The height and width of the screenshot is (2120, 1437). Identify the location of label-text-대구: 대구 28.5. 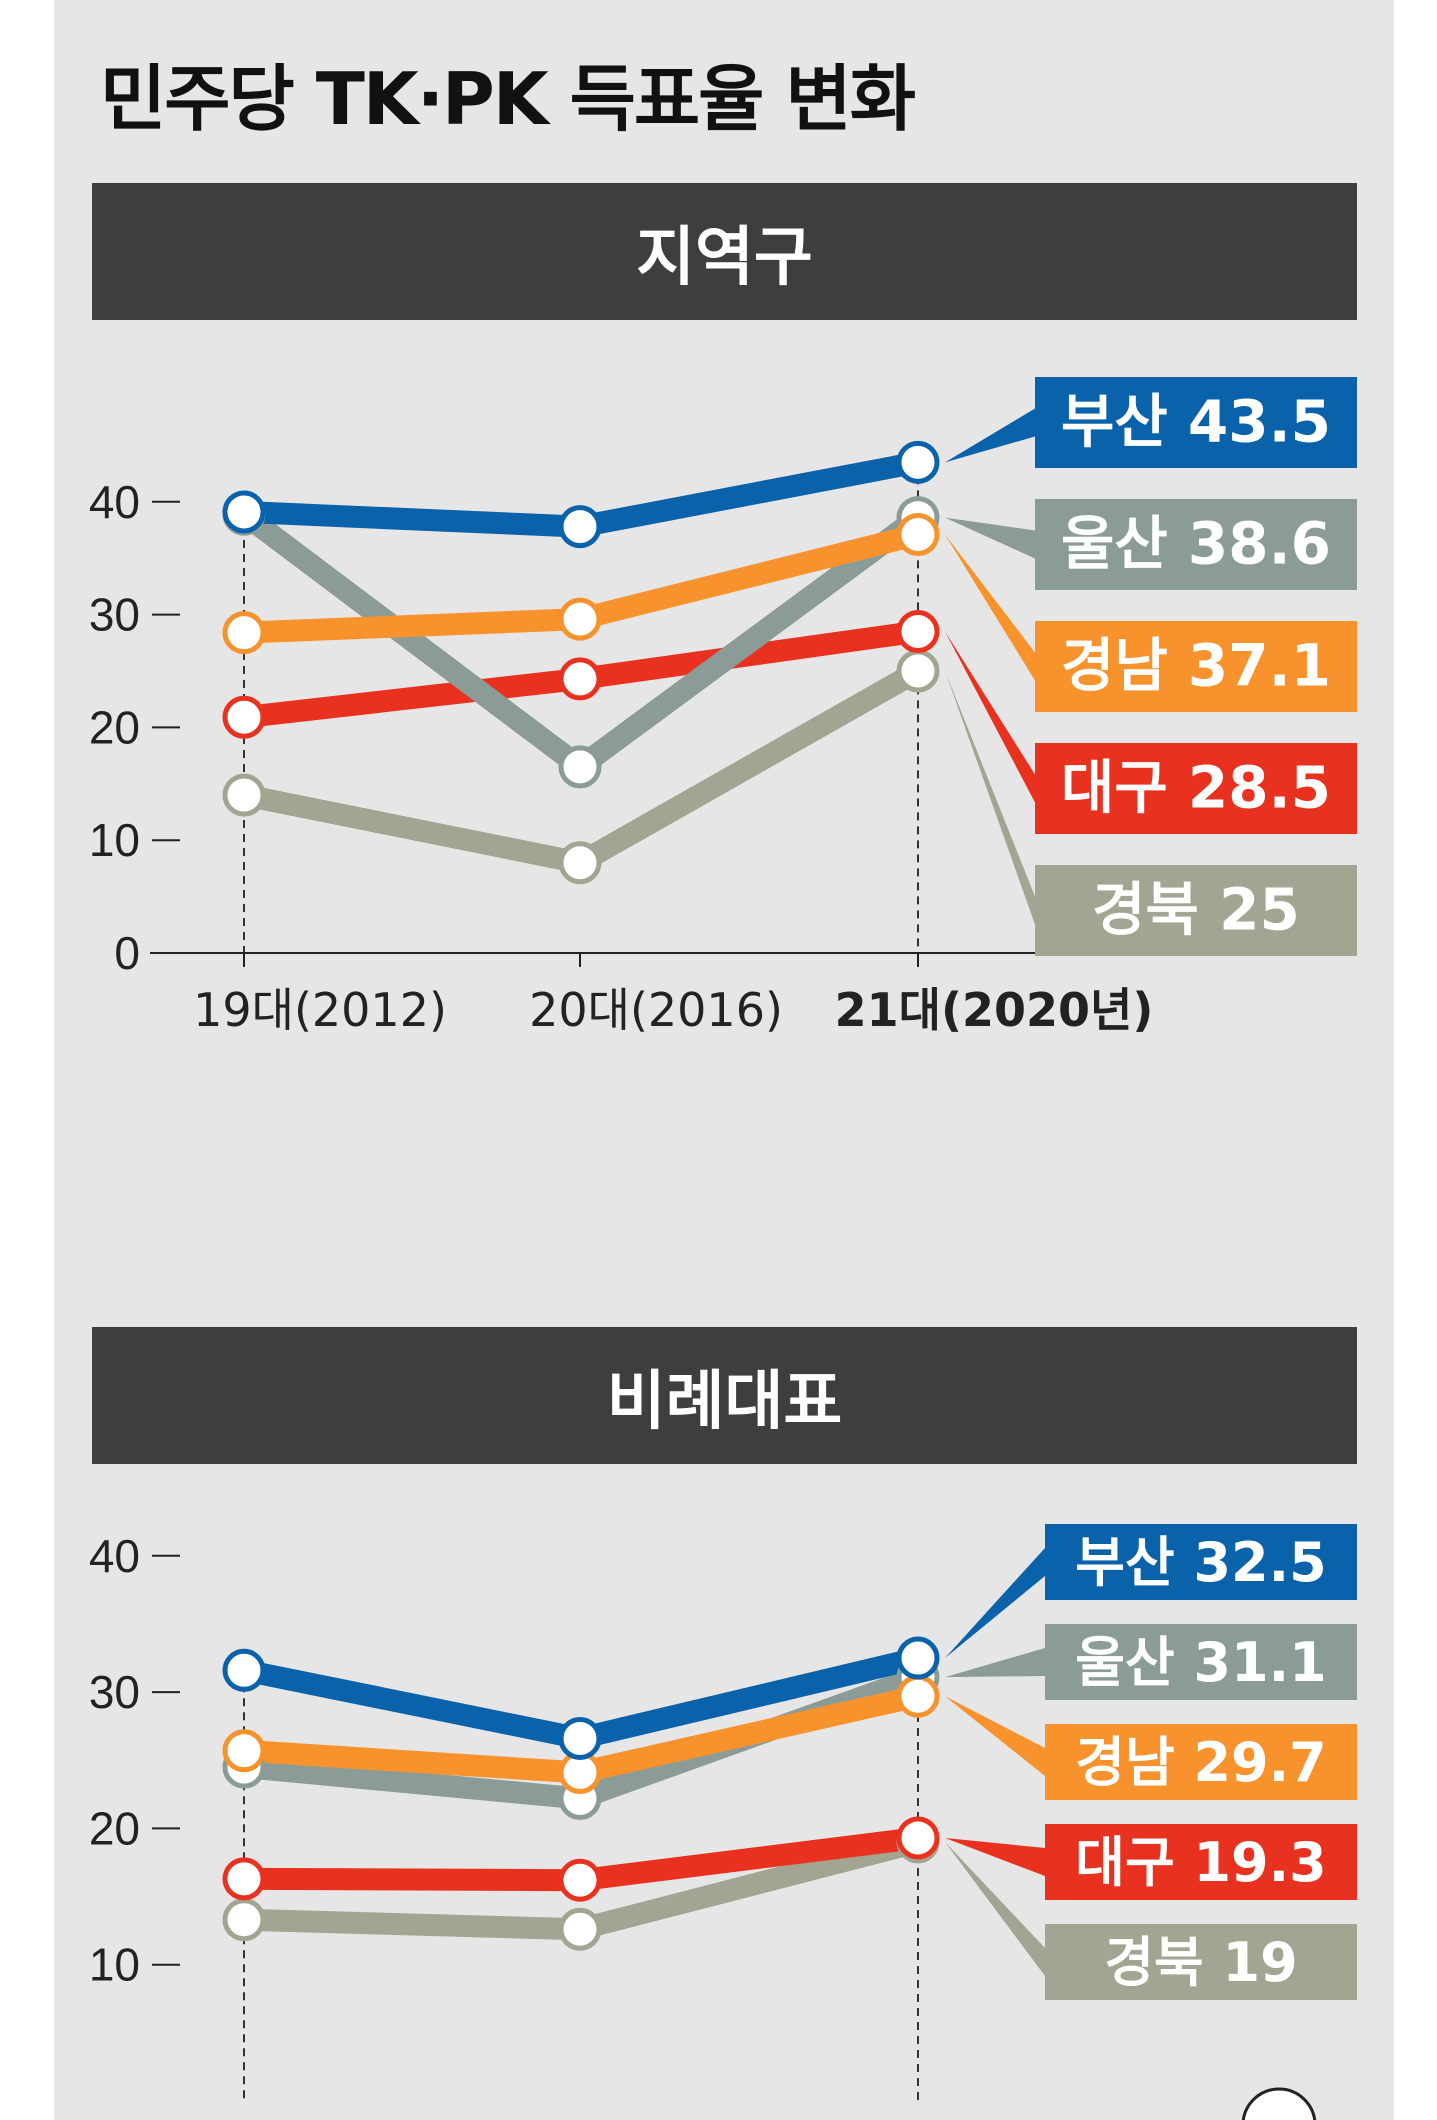
(1196, 788).